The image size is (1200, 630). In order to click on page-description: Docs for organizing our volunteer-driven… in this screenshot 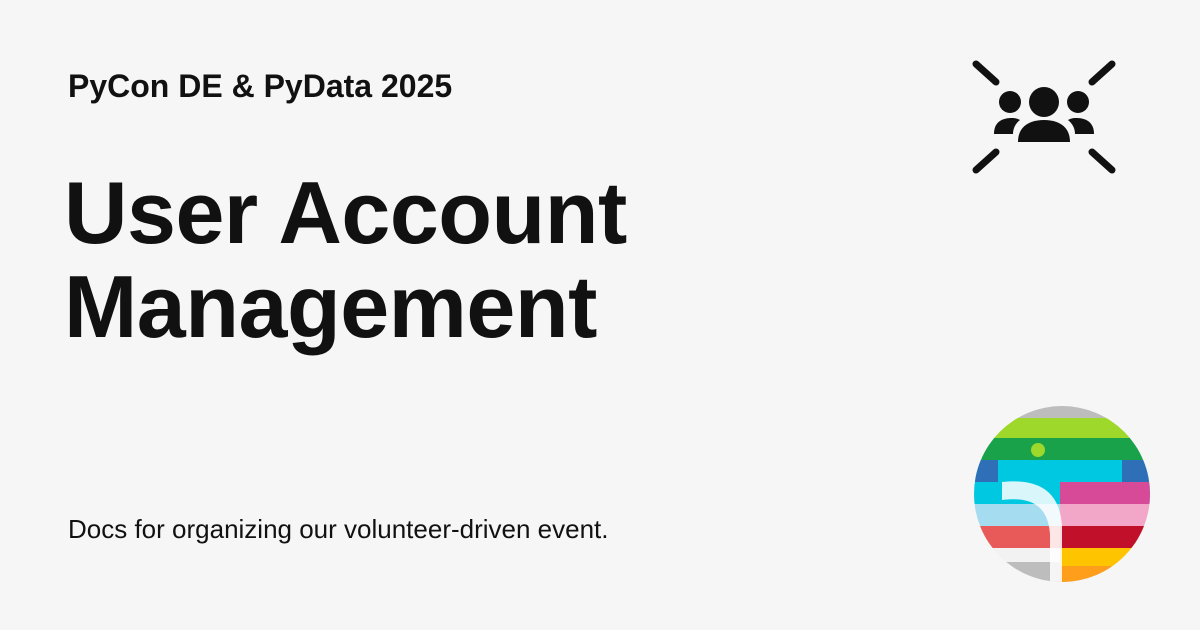, I will do `click(338, 529)`.